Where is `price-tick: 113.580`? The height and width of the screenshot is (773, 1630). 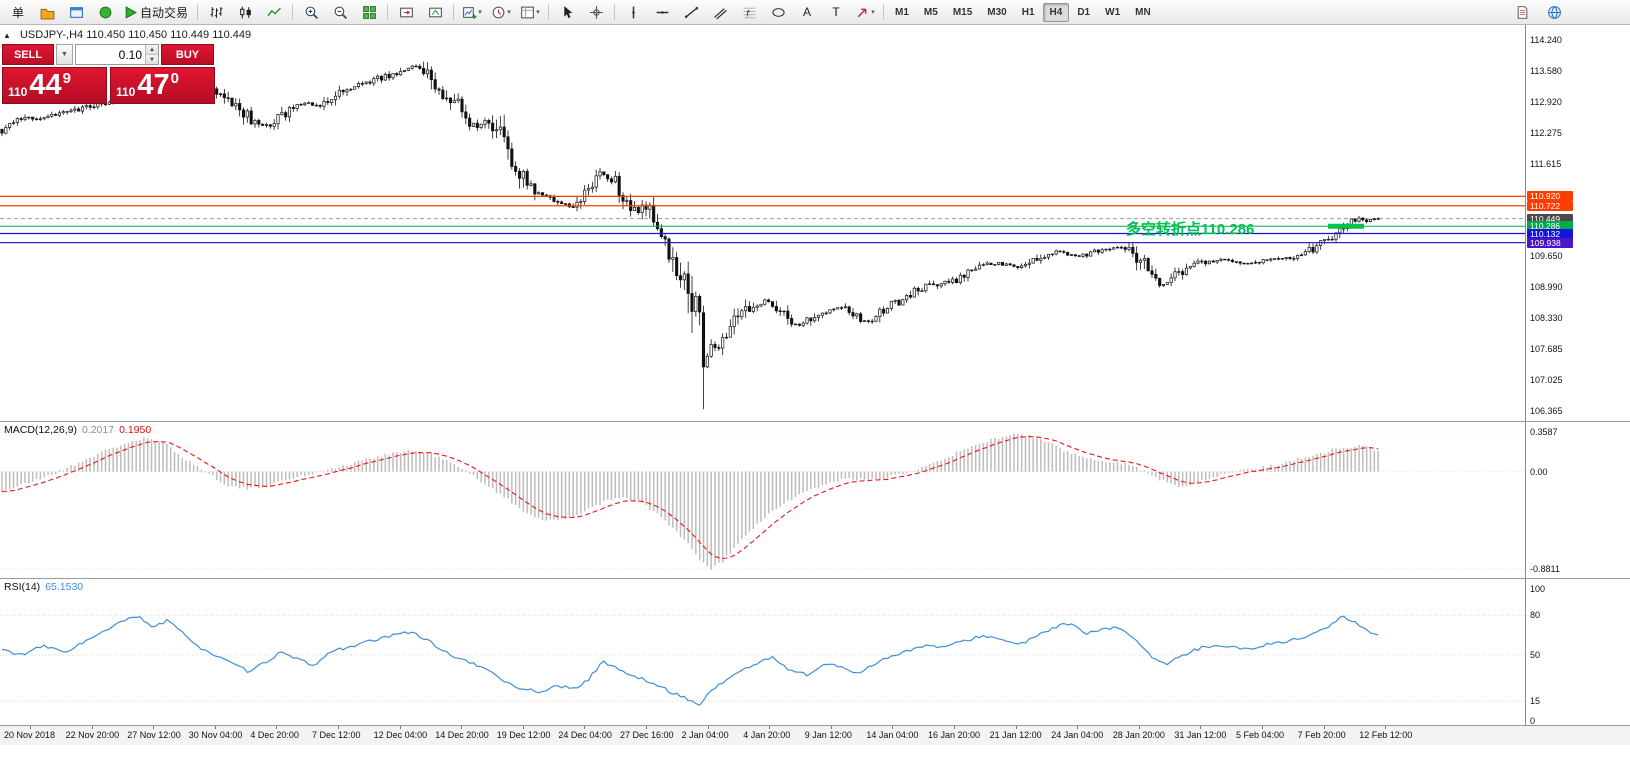
price-tick: 113.580 is located at coordinates (1546, 71).